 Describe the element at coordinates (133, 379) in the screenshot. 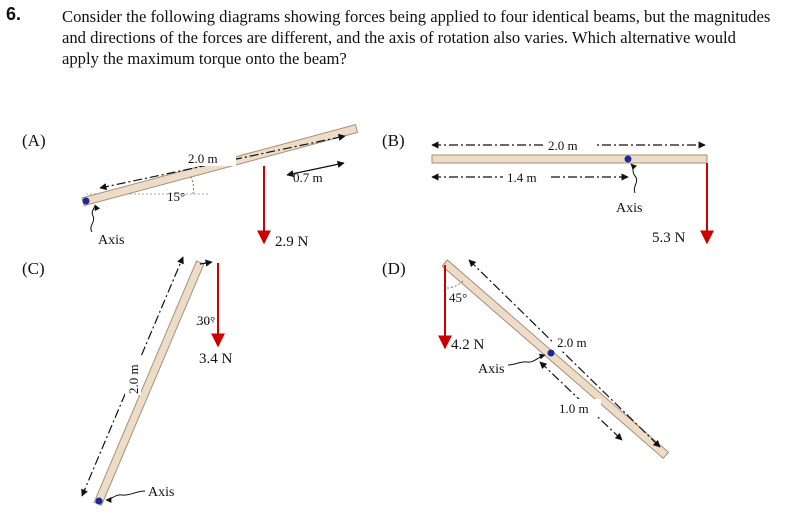

I see `panel-c-length-label: 2.0 m` at that location.